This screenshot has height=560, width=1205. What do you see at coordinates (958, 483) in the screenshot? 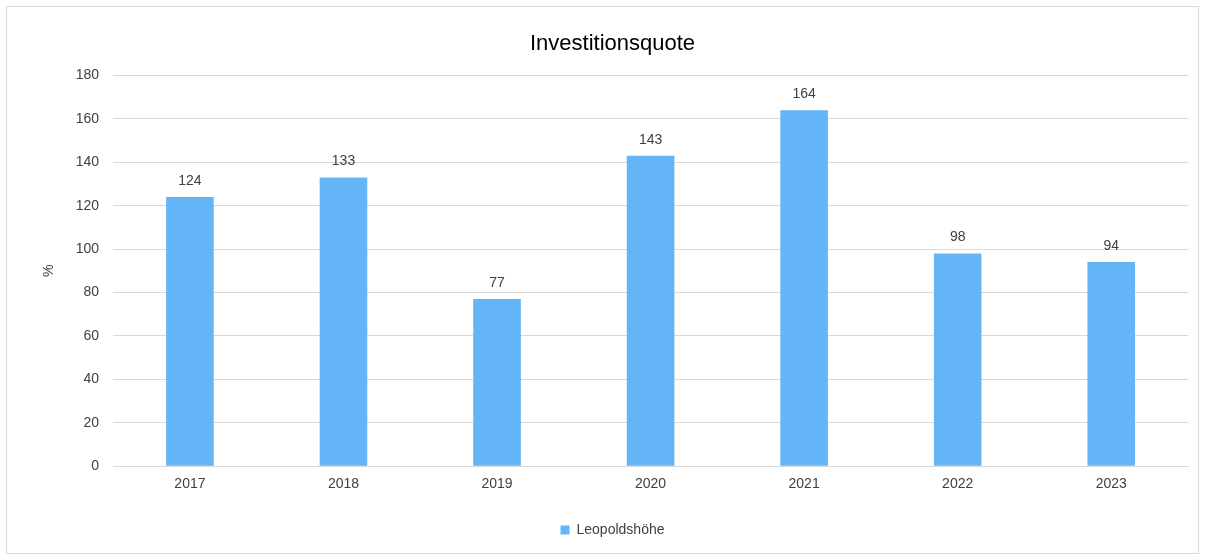
I see `x-tick-label: 2022` at bounding box center [958, 483].